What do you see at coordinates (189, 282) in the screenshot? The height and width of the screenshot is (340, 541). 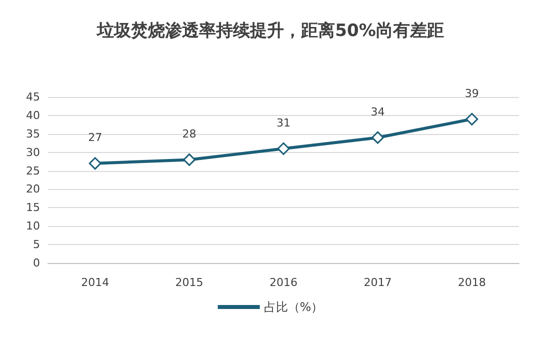 I see `x-tick-label: 2015` at bounding box center [189, 282].